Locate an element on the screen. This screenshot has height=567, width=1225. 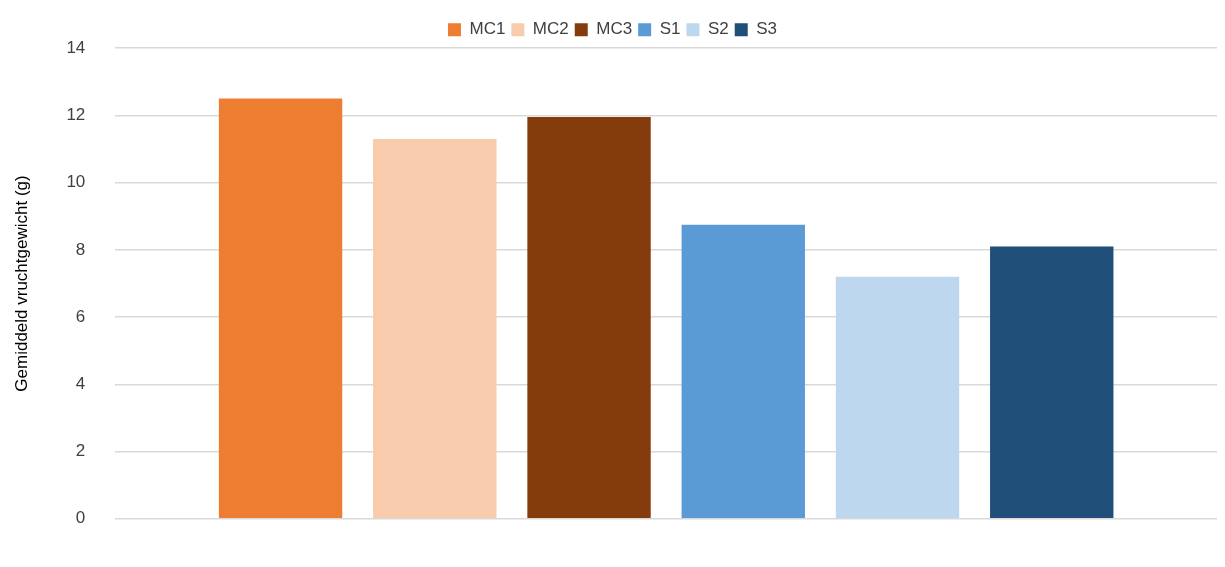
y-tick-label: 8 is located at coordinates (80, 249).